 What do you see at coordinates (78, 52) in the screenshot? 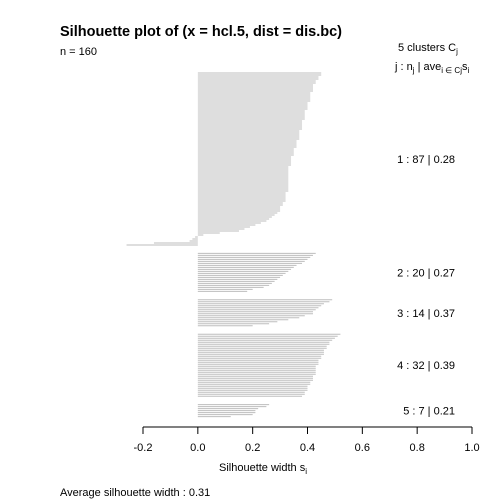
I see `n-label: n = 160` at bounding box center [78, 52].